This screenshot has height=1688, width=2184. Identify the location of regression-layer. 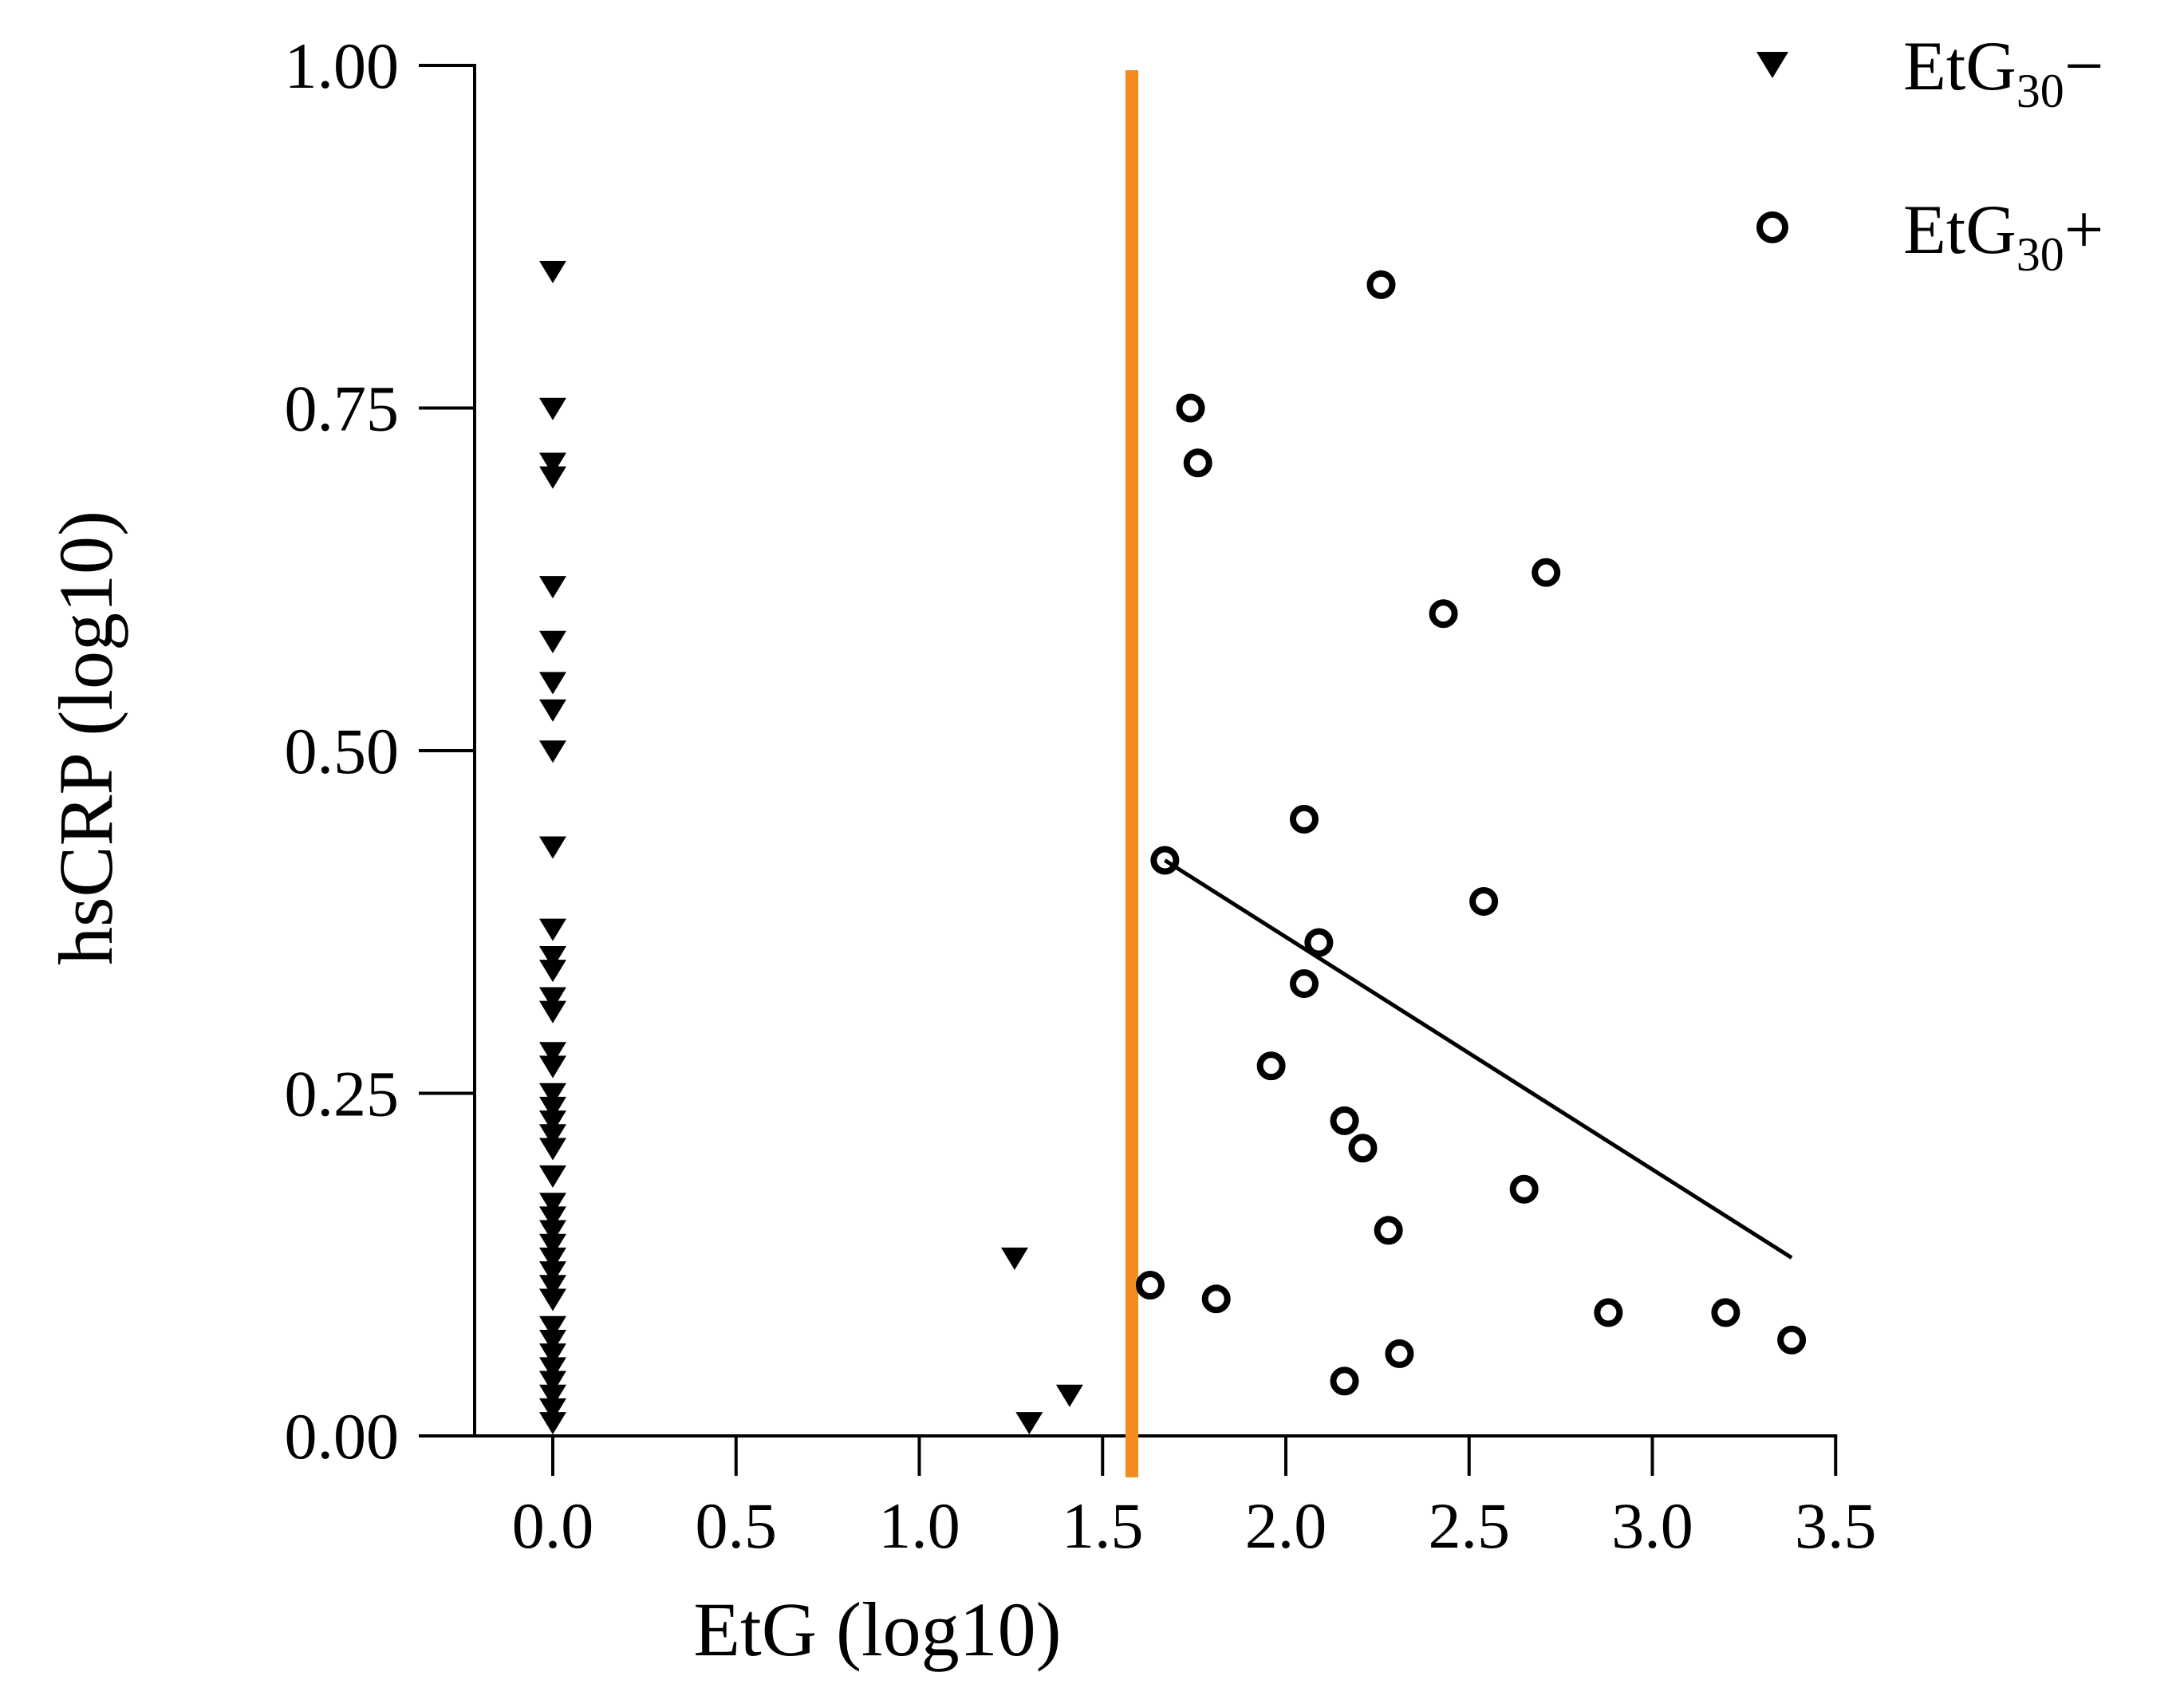
(1478, 1059).